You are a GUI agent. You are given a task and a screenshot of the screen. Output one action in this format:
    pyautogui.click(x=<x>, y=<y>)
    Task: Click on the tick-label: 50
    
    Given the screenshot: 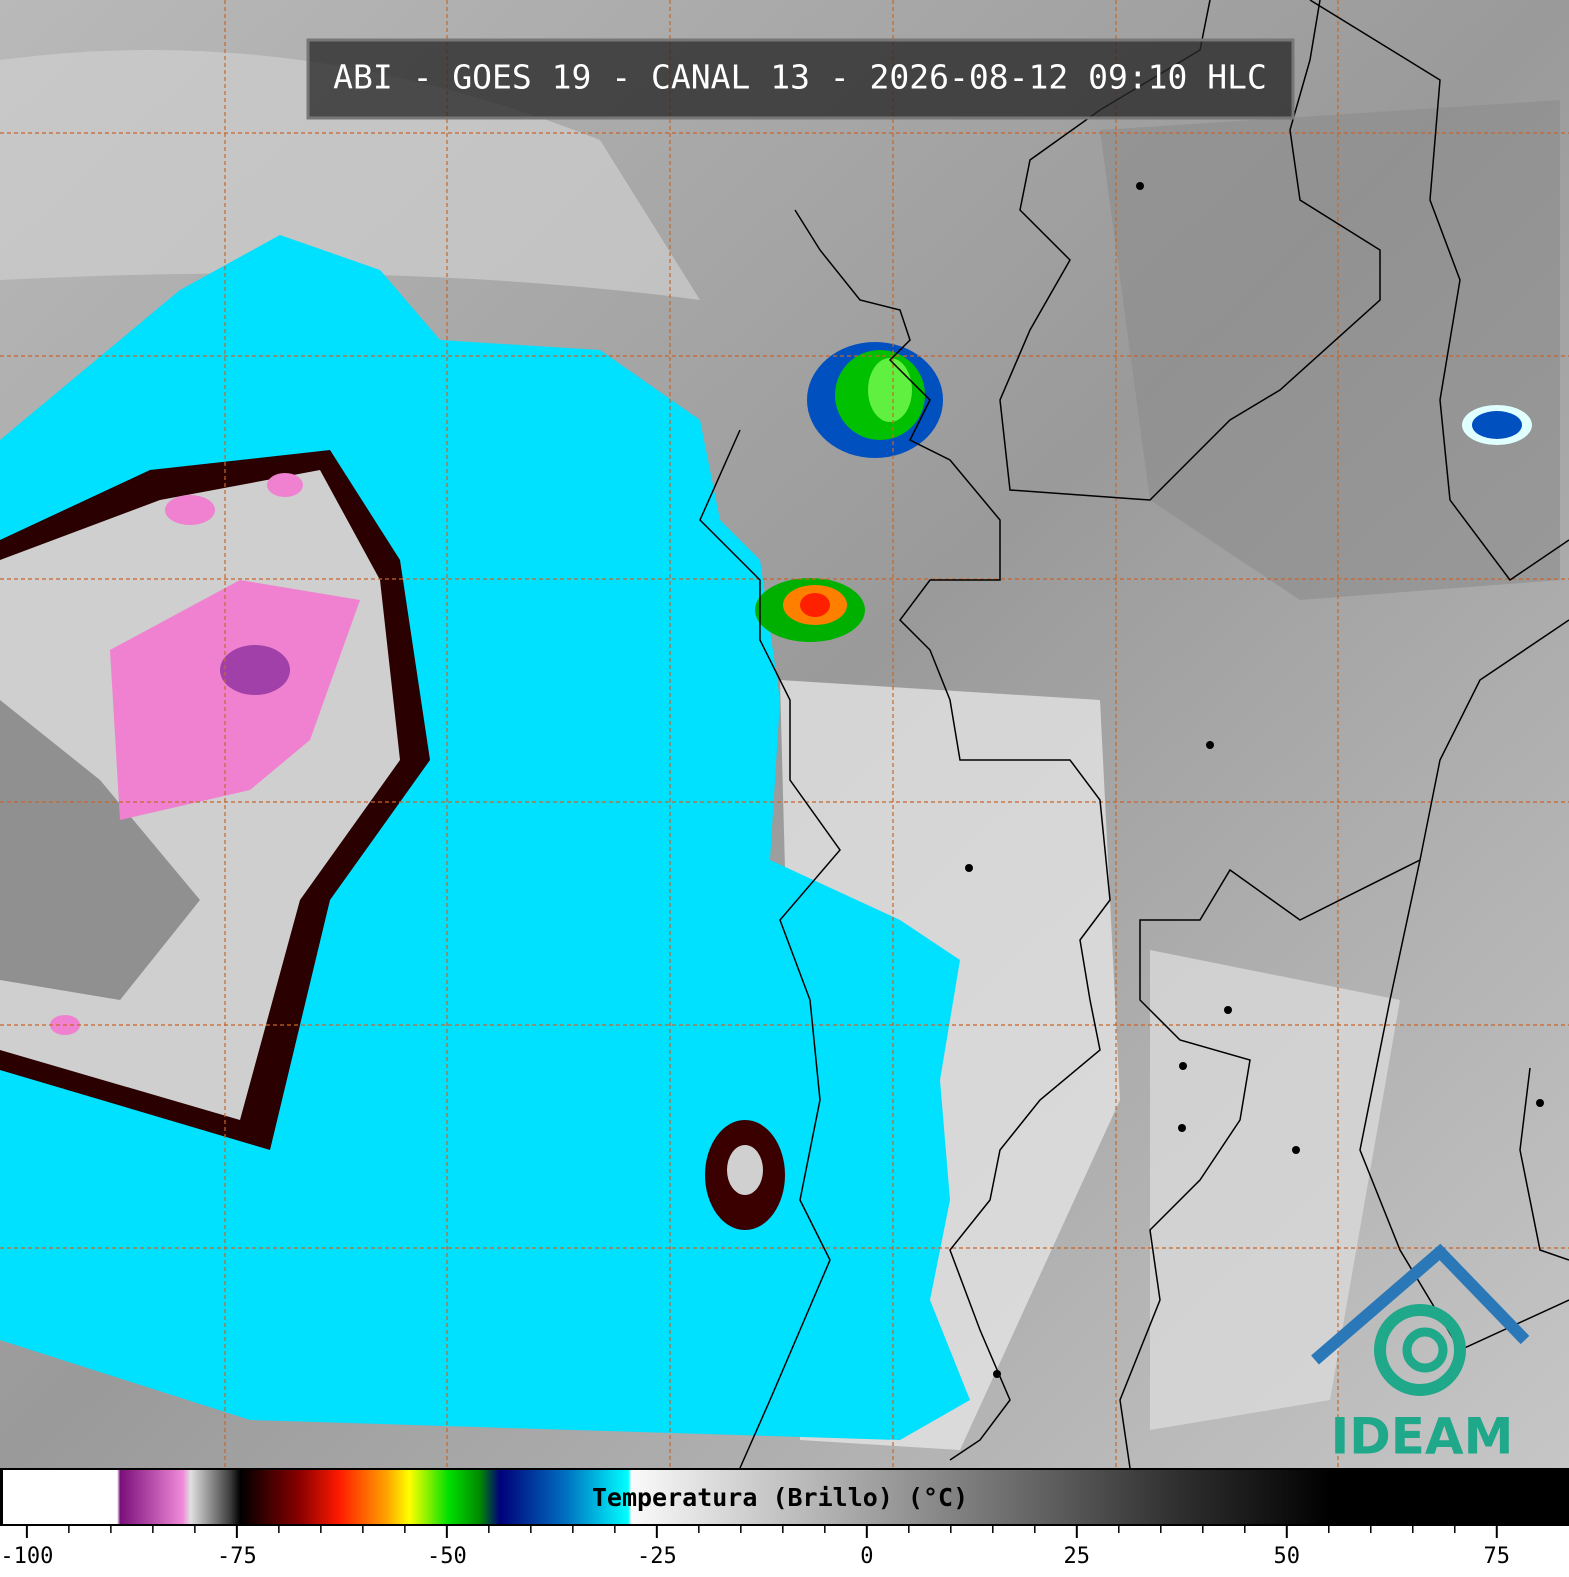 What is the action you would take?
    pyautogui.click(x=1287, y=1556)
    